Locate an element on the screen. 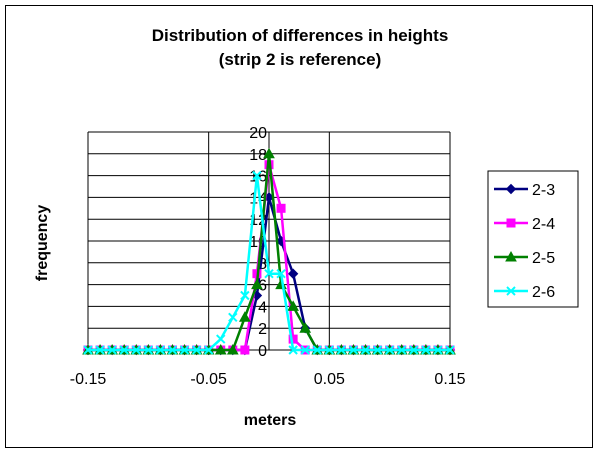 Image resolution: width=600 pixels, height=455 pixels. x-tick-label: 0.15 is located at coordinates (449, 379).